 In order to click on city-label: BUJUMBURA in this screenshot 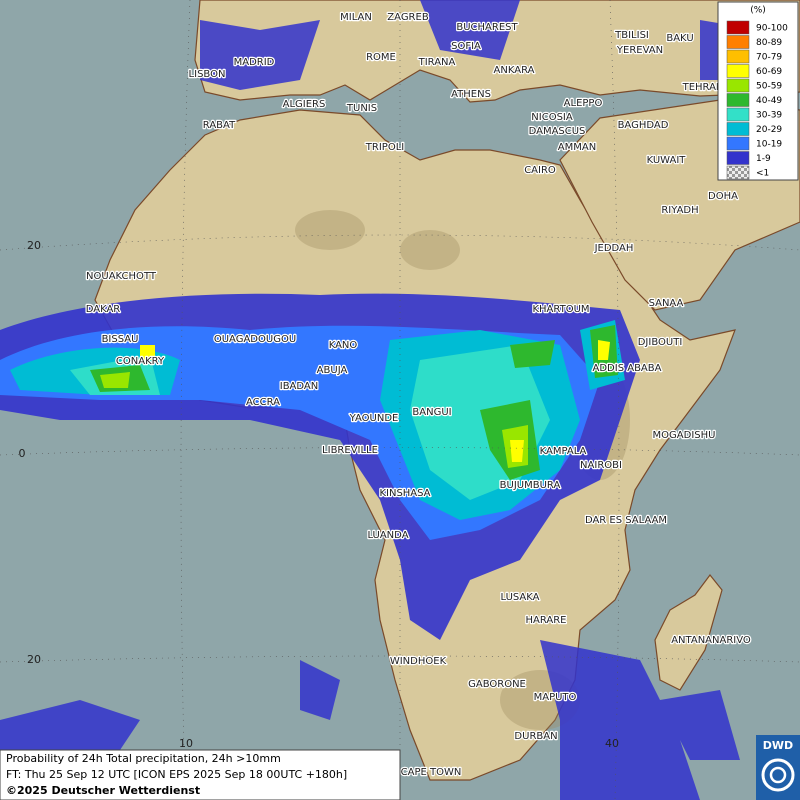, I will do `click(530, 485)`.